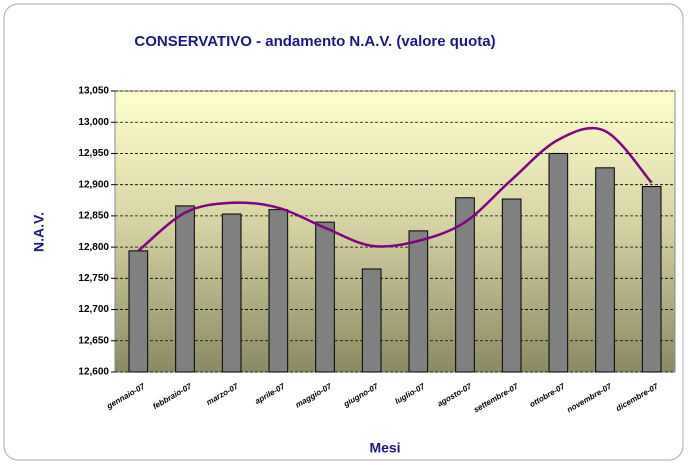 Image resolution: width=688 pixels, height=465 pixels. Describe the element at coordinates (93, 340) in the screenshot. I see `y-tick-label: 12,650` at that location.